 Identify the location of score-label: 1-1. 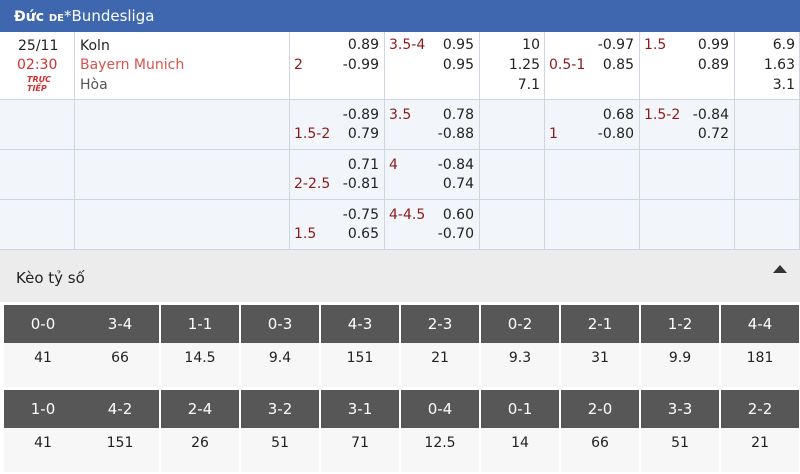
(200, 324).